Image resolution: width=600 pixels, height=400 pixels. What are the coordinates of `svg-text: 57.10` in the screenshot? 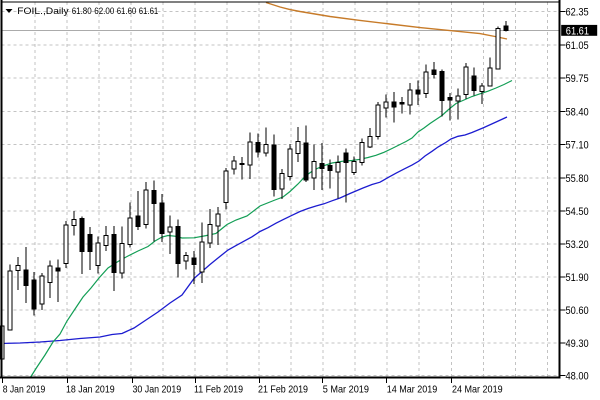 It's located at (577, 146).